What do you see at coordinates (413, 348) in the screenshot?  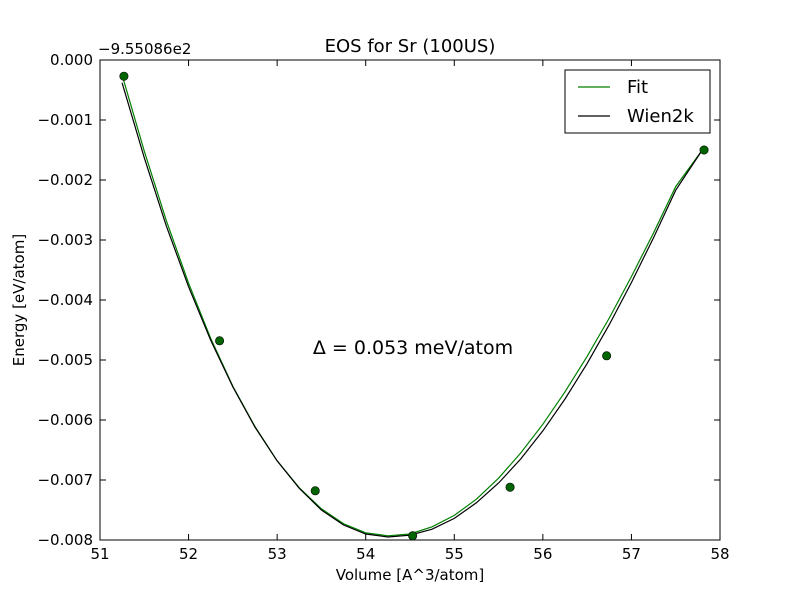 I see `delta-annotation: Δ = 0.053 meV/atom` at bounding box center [413, 348].